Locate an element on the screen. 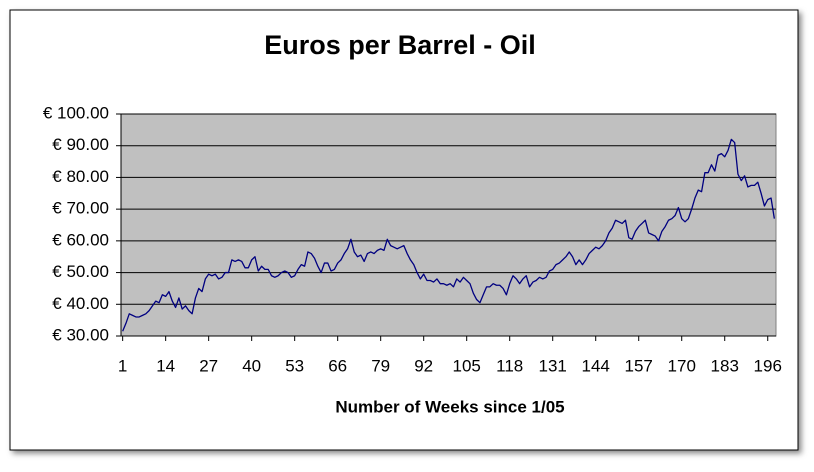 This screenshot has height=472, width=814. x-tick-label: 131 is located at coordinates (553, 365).